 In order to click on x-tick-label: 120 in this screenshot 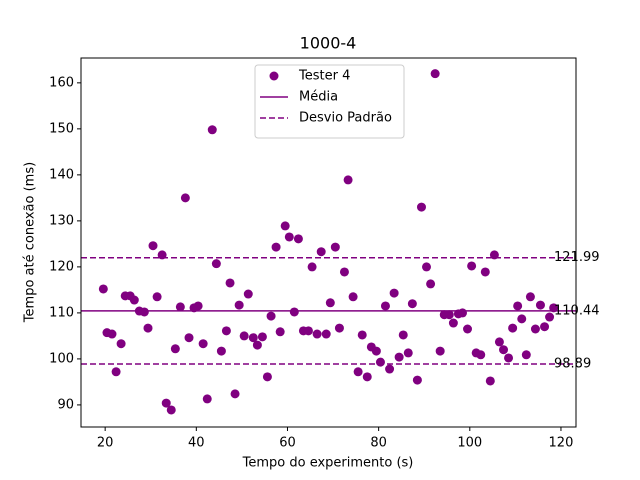, I will do `click(561, 443)`.